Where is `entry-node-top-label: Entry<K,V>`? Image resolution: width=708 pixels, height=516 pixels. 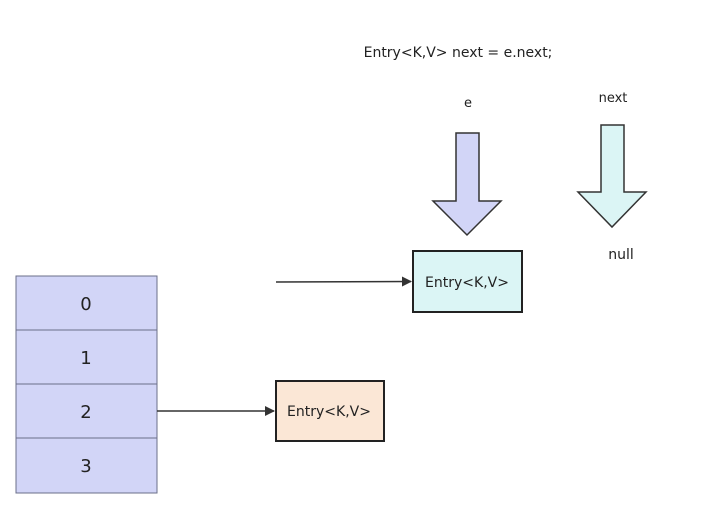
entry-node-top-label: Entry<K,V> is located at coordinates (467, 283).